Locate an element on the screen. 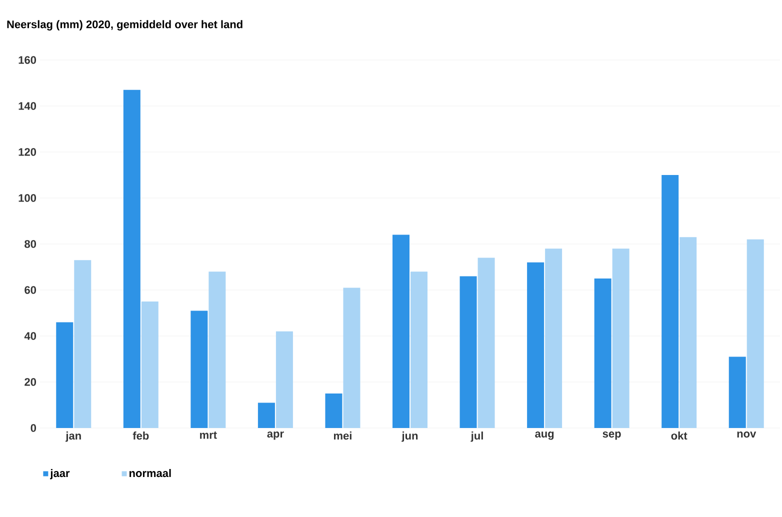 This screenshot has width=782, height=517. x-tick-label: mrt is located at coordinates (208, 435).